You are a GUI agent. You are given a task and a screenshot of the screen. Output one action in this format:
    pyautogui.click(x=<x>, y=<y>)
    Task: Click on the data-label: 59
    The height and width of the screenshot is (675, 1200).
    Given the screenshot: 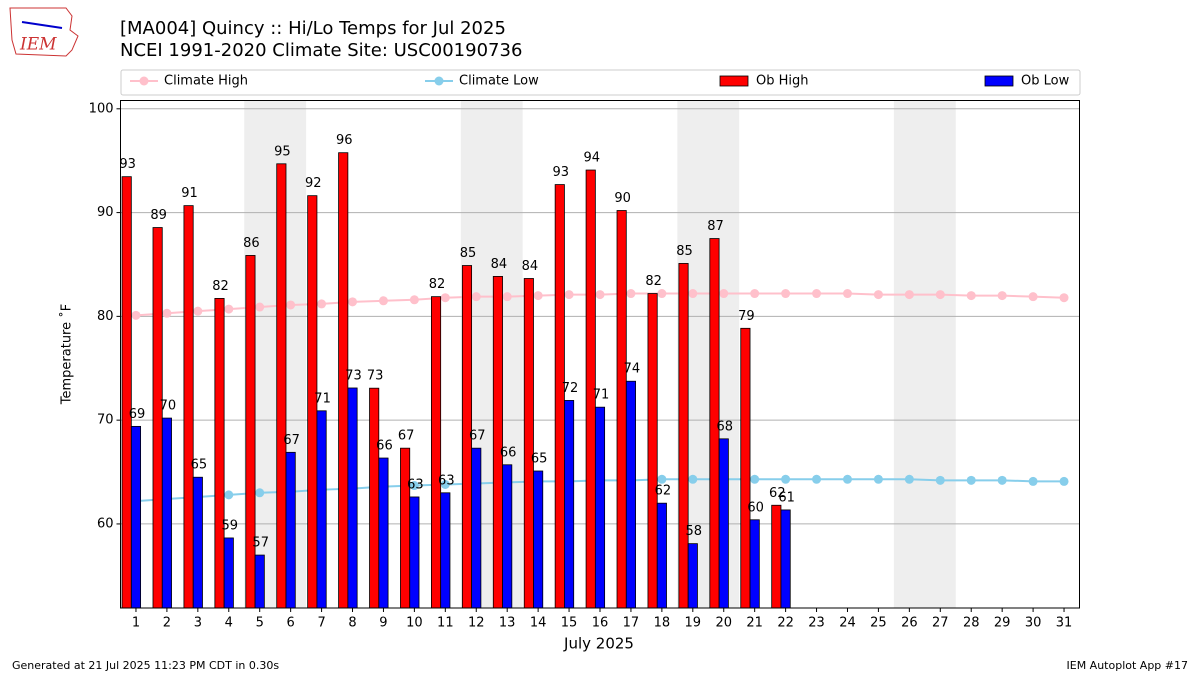 What is the action you would take?
    pyautogui.click(x=230, y=525)
    